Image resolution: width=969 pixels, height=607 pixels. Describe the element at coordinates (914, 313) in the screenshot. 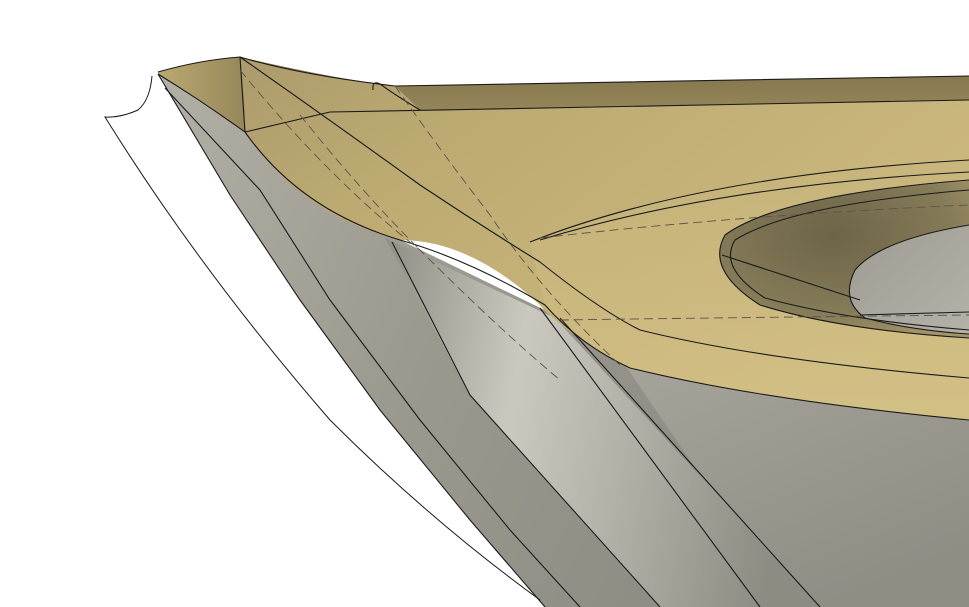

I see `edge-hole-bottom` at that location.